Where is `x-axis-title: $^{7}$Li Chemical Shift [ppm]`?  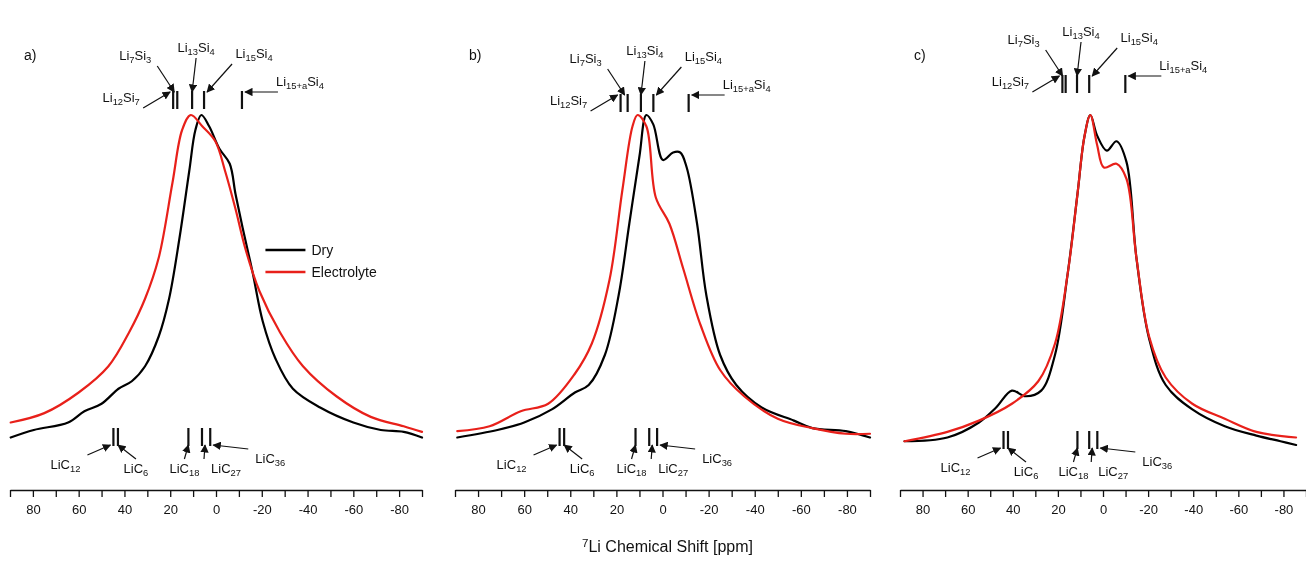
x-axis-title: $^{7}$Li Chemical Shift [ppm] is located at coordinates (667, 546).